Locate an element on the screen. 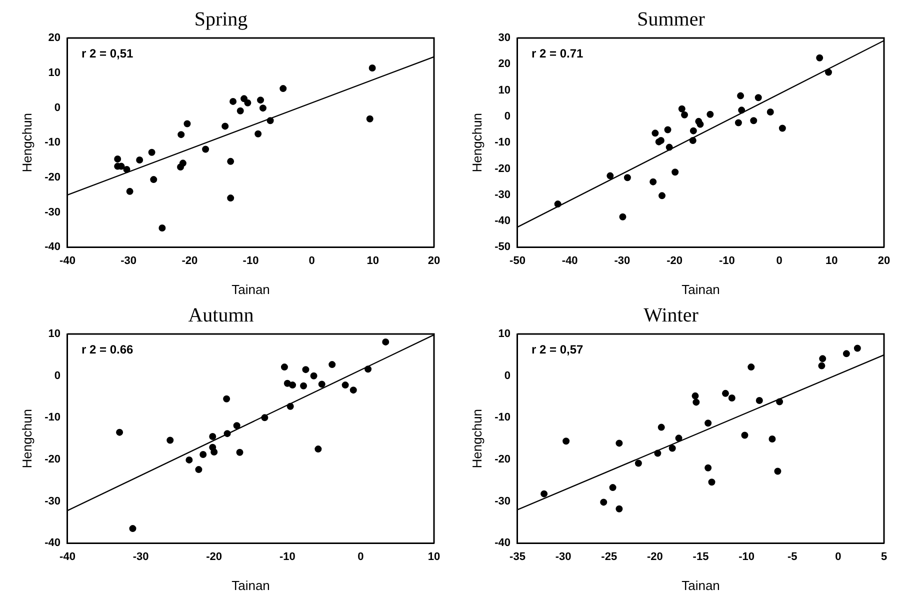 The width and height of the screenshot is (907, 614). y-tick-label: 20 is located at coordinates (504, 64).